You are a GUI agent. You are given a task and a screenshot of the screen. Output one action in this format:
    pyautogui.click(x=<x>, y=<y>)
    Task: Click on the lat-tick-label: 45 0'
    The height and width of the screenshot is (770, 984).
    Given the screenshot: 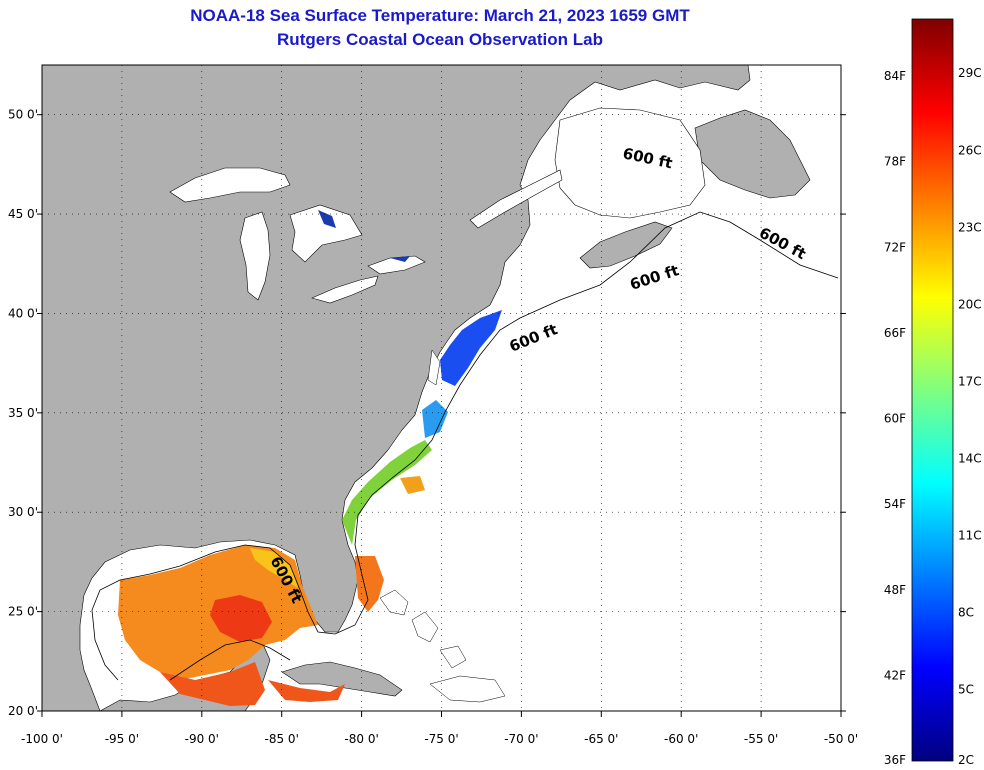 What is the action you would take?
    pyautogui.click(x=23, y=214)
    